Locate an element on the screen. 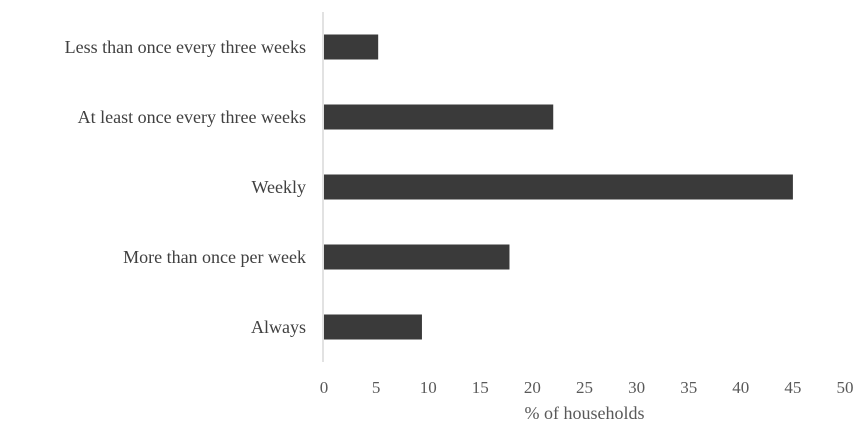 This screenshot has height=426, width=856. x-tick-label-8: 40 is located at coordinates (740, 387).